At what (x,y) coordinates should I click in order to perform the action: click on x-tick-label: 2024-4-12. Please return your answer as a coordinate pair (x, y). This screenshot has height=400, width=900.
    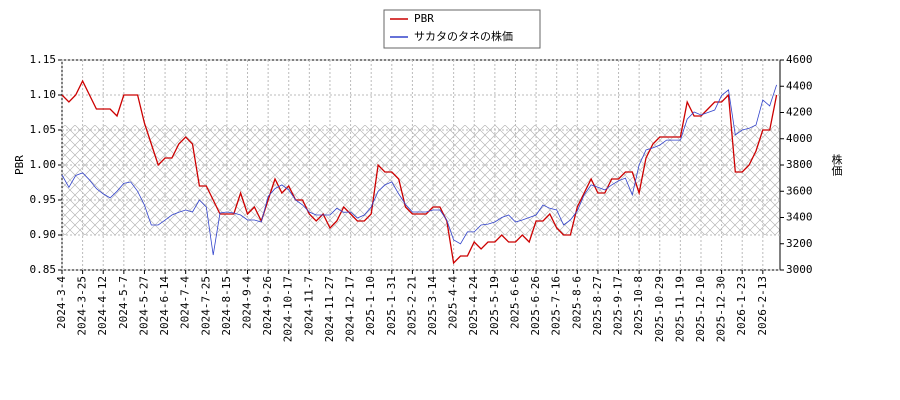
    Looking at the image, I should click on (102, 306).